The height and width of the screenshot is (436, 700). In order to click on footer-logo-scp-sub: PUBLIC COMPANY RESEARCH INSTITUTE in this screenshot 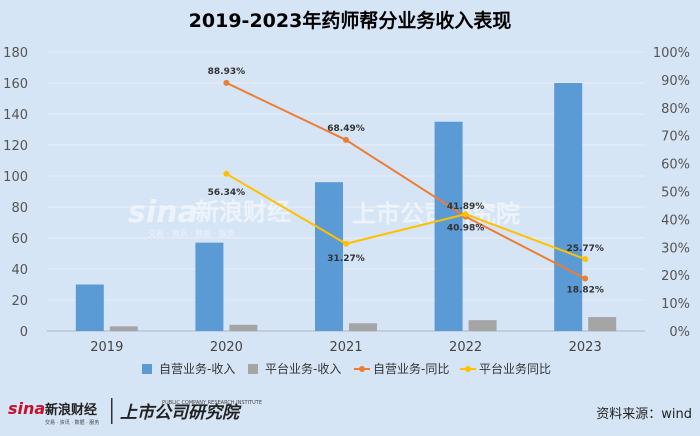, I will do `click(212, 403)`.